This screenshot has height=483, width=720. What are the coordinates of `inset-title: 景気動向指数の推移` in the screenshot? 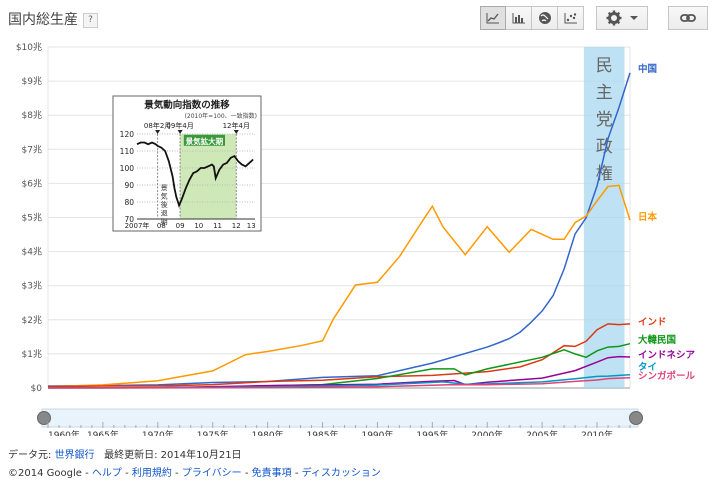 It's located at (186, 105).